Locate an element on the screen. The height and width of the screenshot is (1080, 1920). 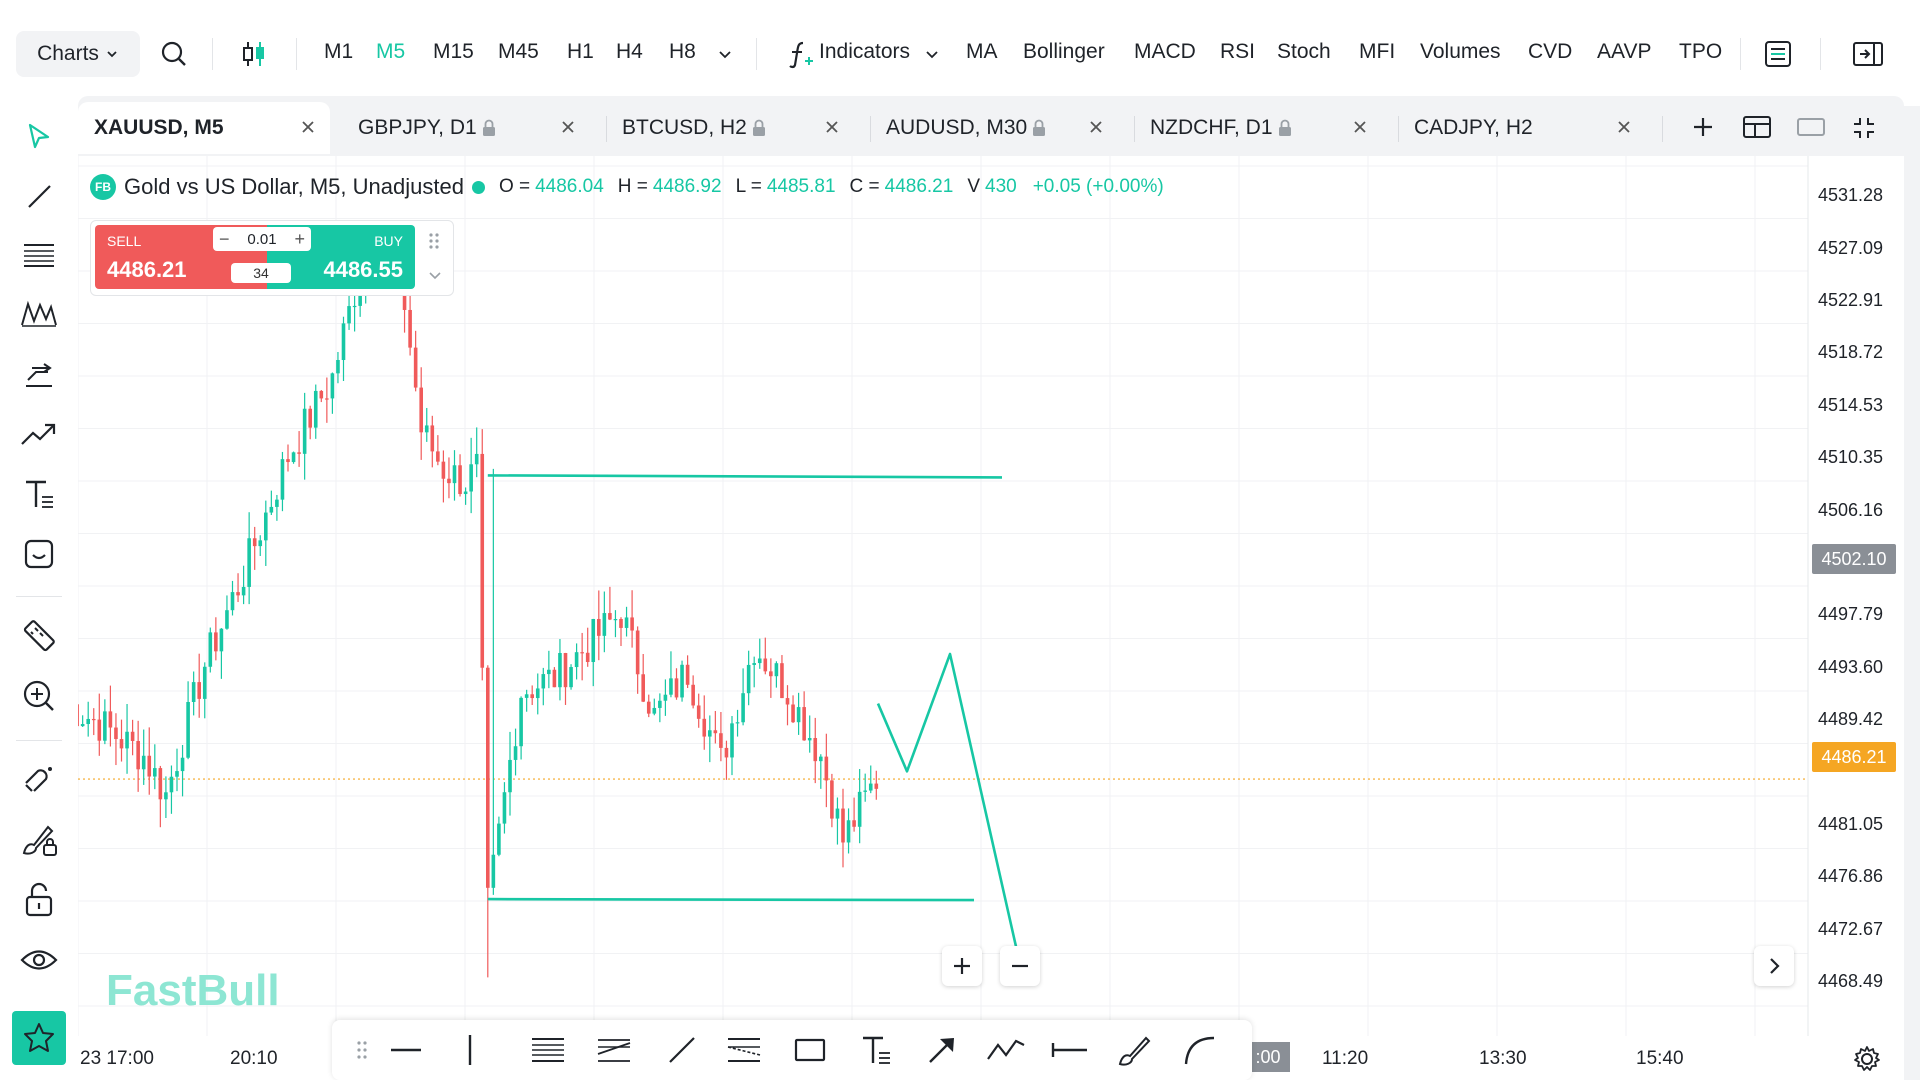
vertical-line-icon is located at coordinates (470, 1050).